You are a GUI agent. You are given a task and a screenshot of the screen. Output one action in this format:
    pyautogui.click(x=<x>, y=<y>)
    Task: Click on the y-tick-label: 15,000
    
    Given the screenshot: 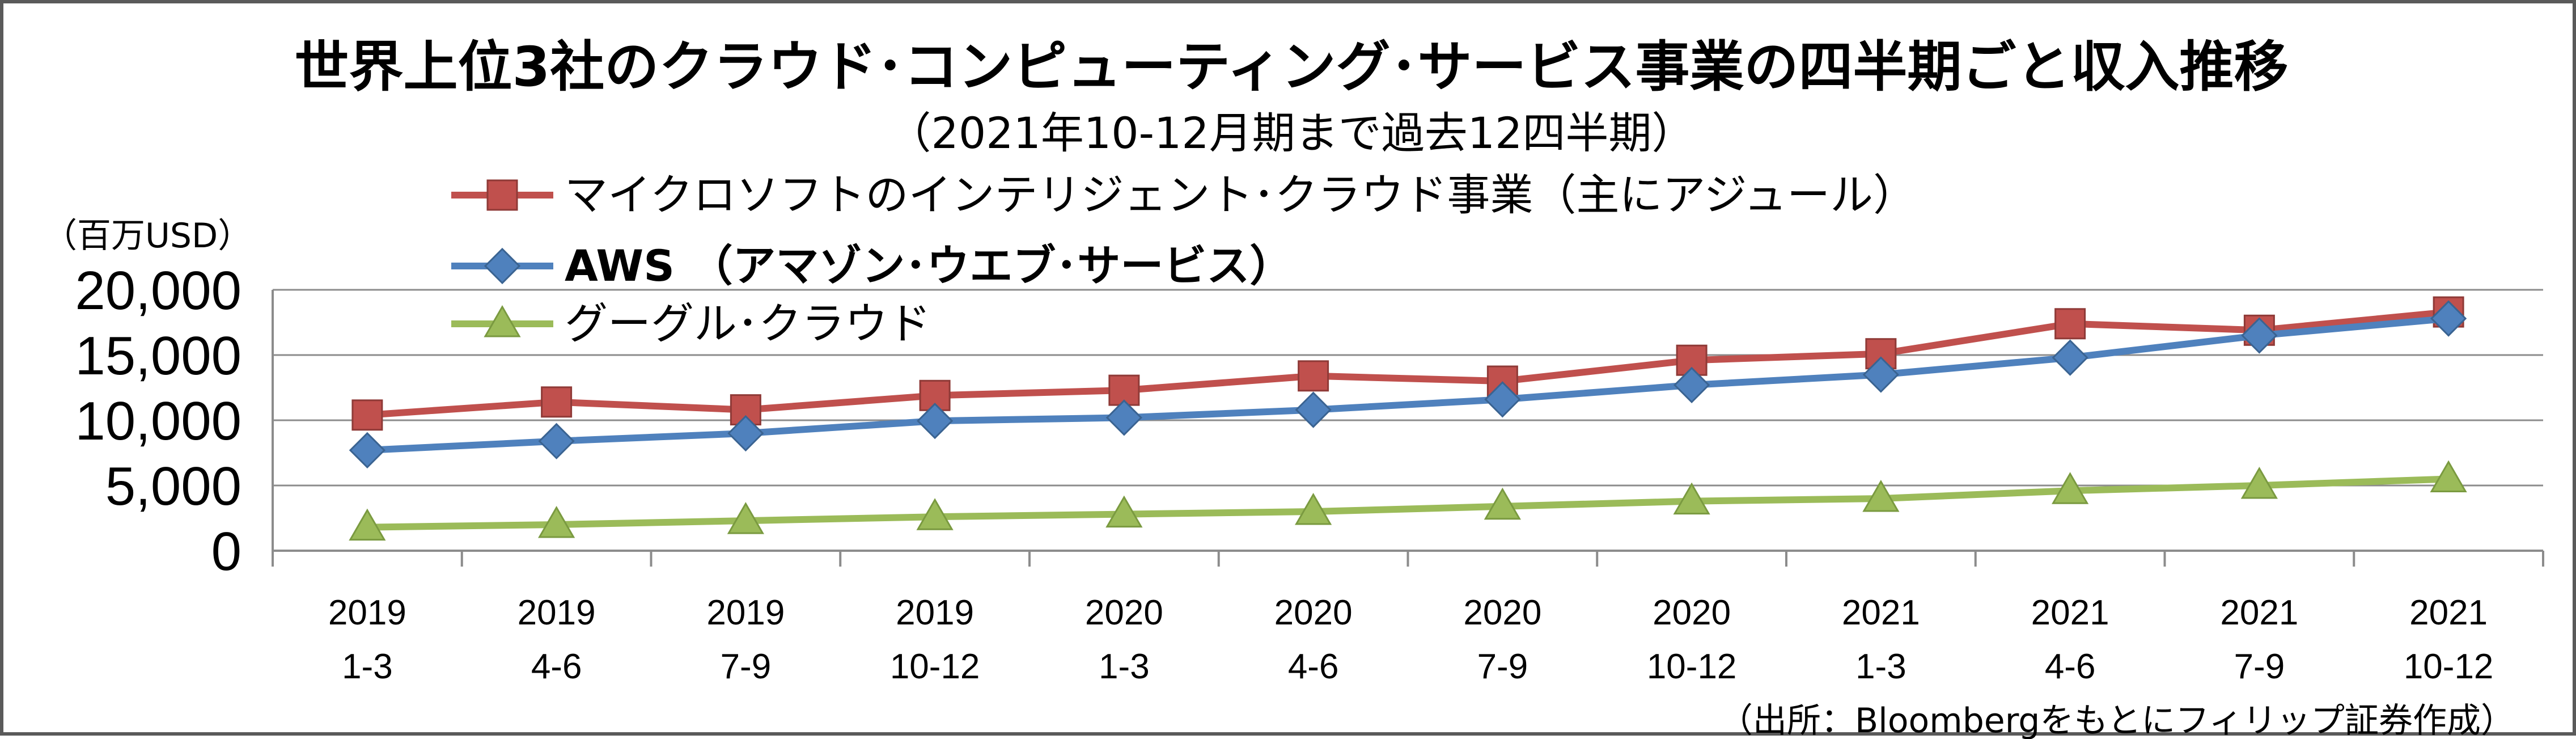 What is the action you would take?
    pyautogui.click(x=158, y=356)
    